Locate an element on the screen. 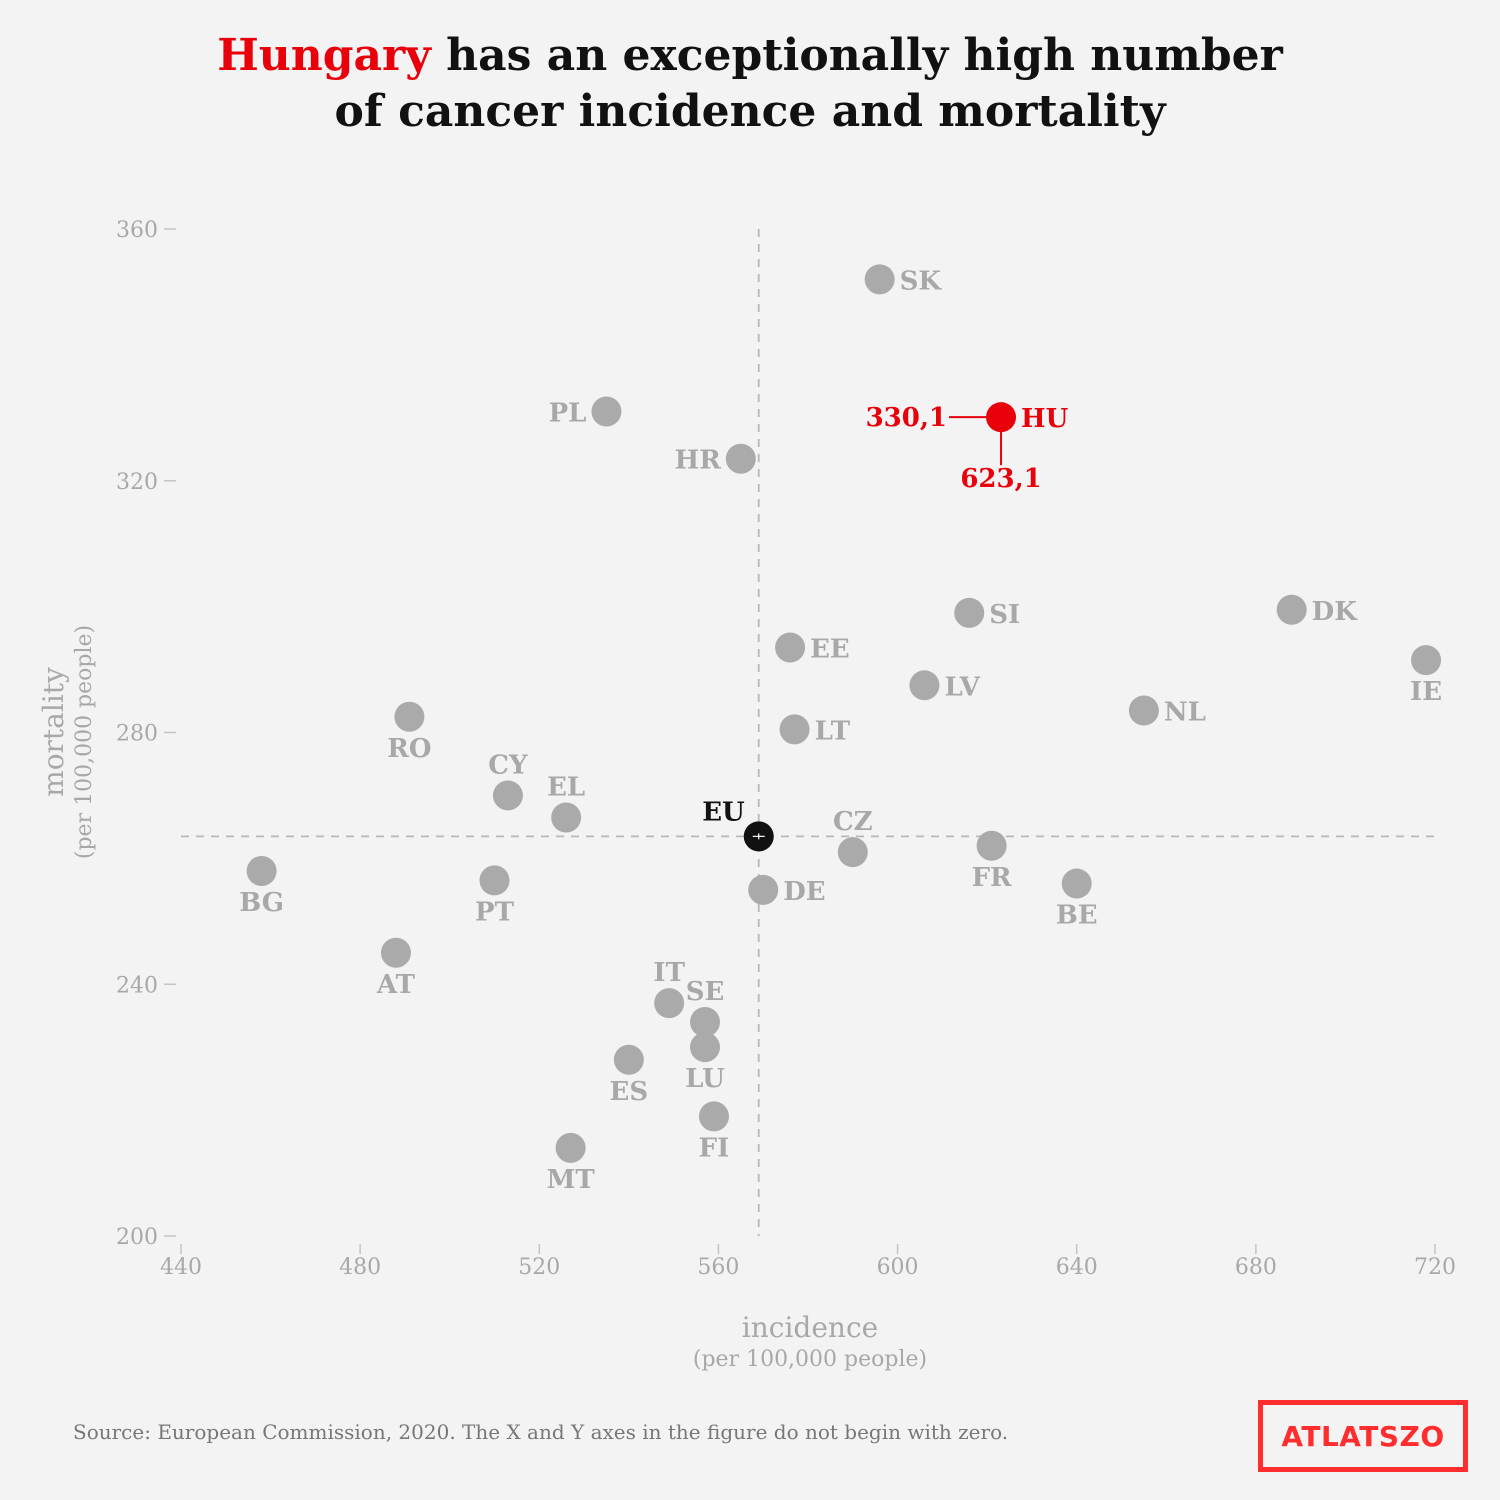 The height and width of the screenshot is (1500, 1500). label-cz: CZ is located at coordinates (853, 822).